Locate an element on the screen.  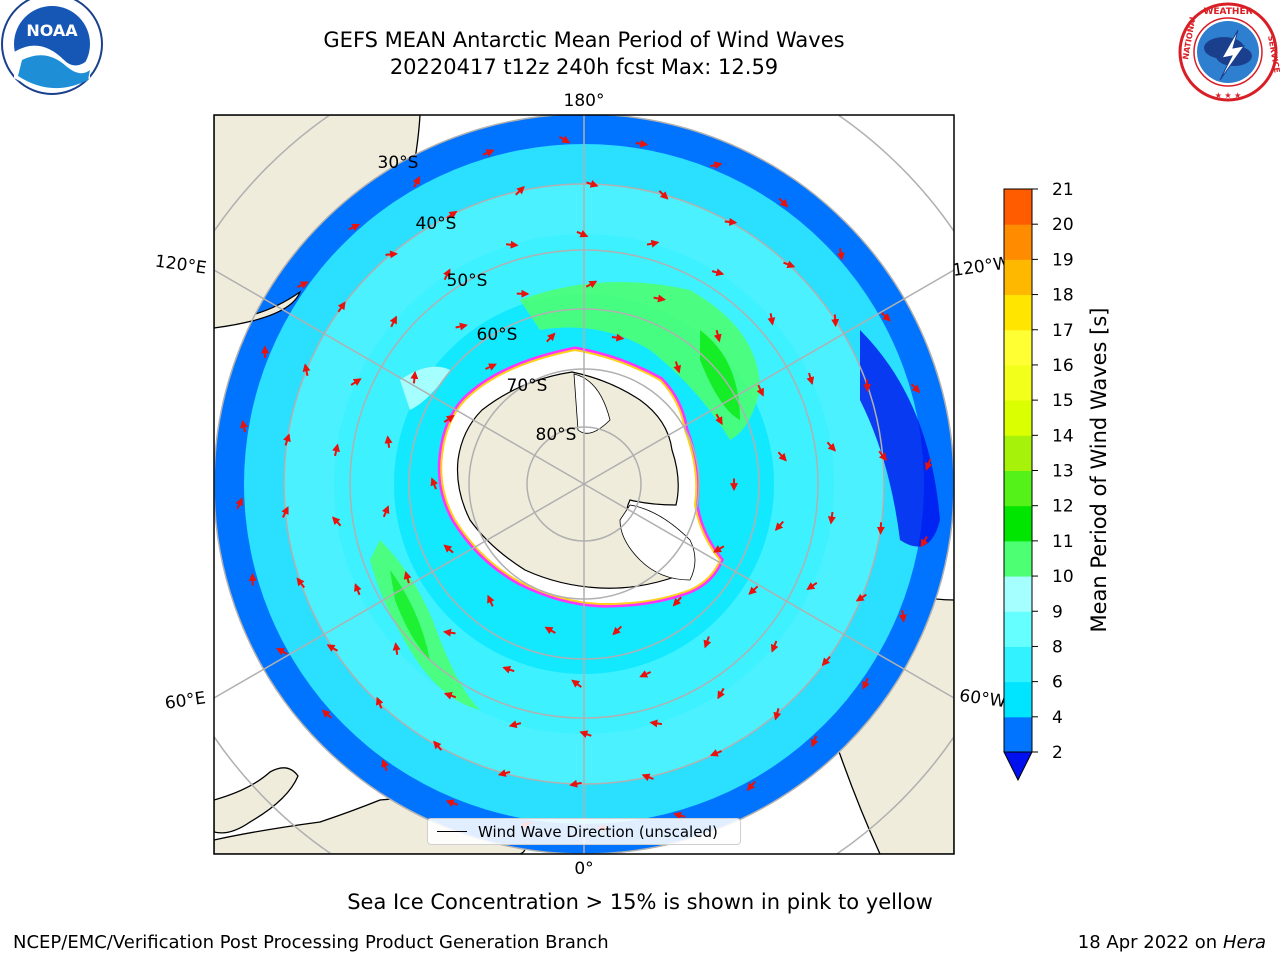
footer-date: 18 Apr 2022 on Hera is located at coordinates (1172, 942).